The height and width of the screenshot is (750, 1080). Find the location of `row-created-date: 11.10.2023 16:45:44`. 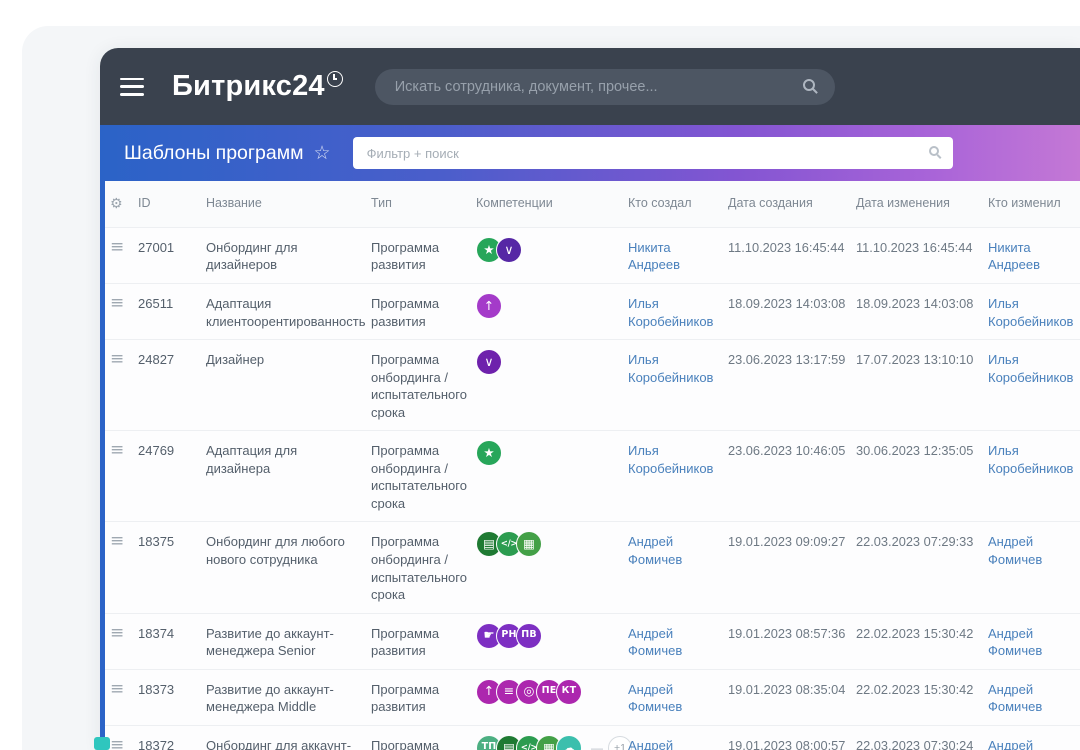

row-created-date: 11.10.2023 16:45:44 is located at coordinates (786, 247).